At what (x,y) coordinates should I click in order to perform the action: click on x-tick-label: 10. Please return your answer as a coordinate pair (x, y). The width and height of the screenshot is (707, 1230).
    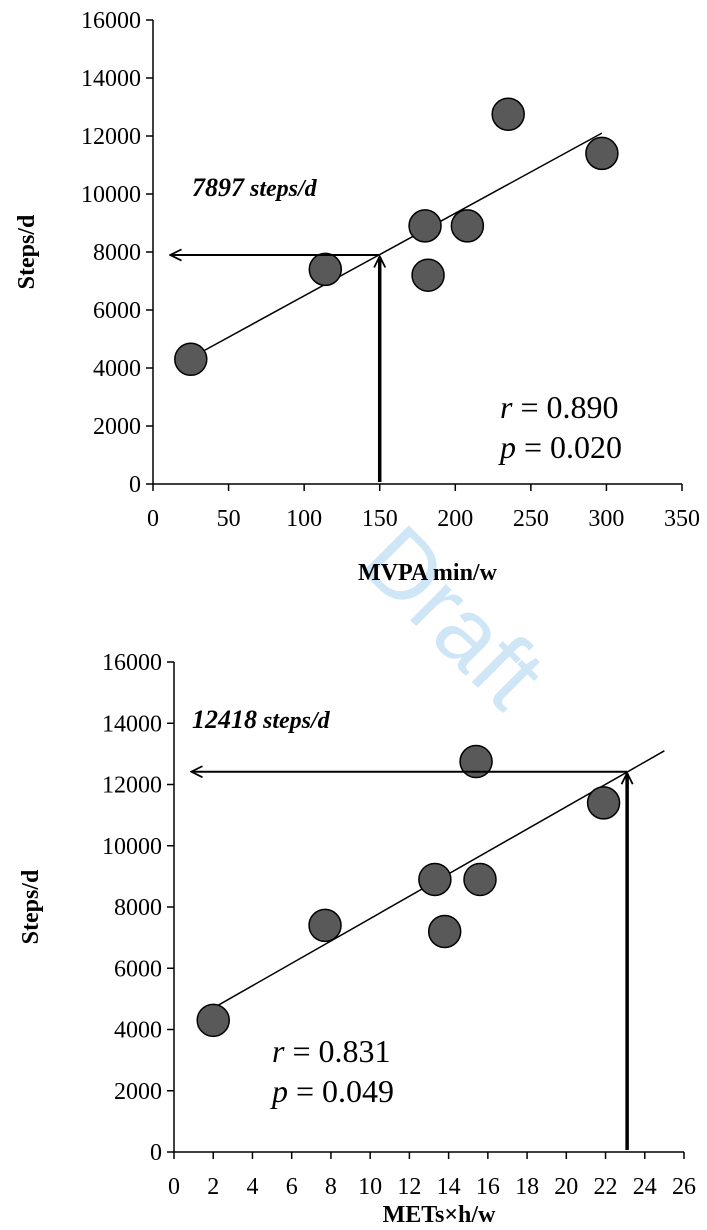
    Looking at the image, I should click on (370, 1187).